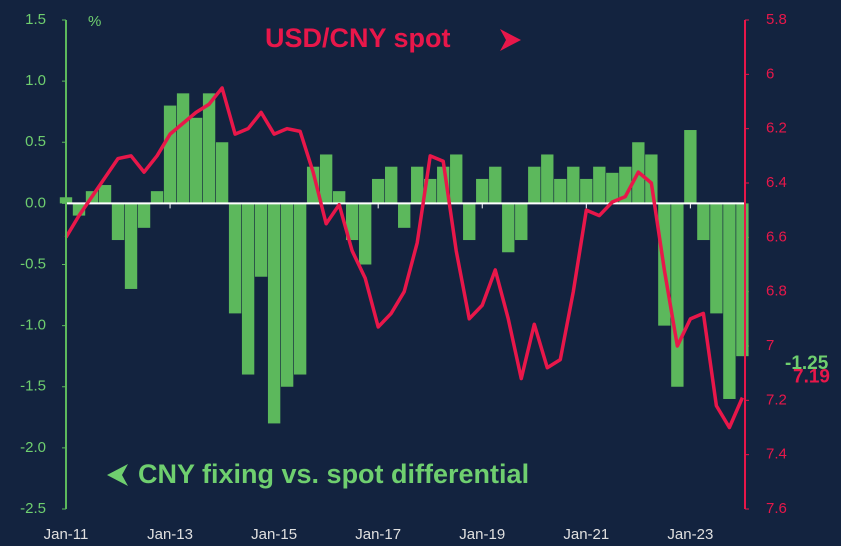  Describe the element at coordinates (776, 508) in the screenshot. I see `y2-tick-label: 7.6` at that location.